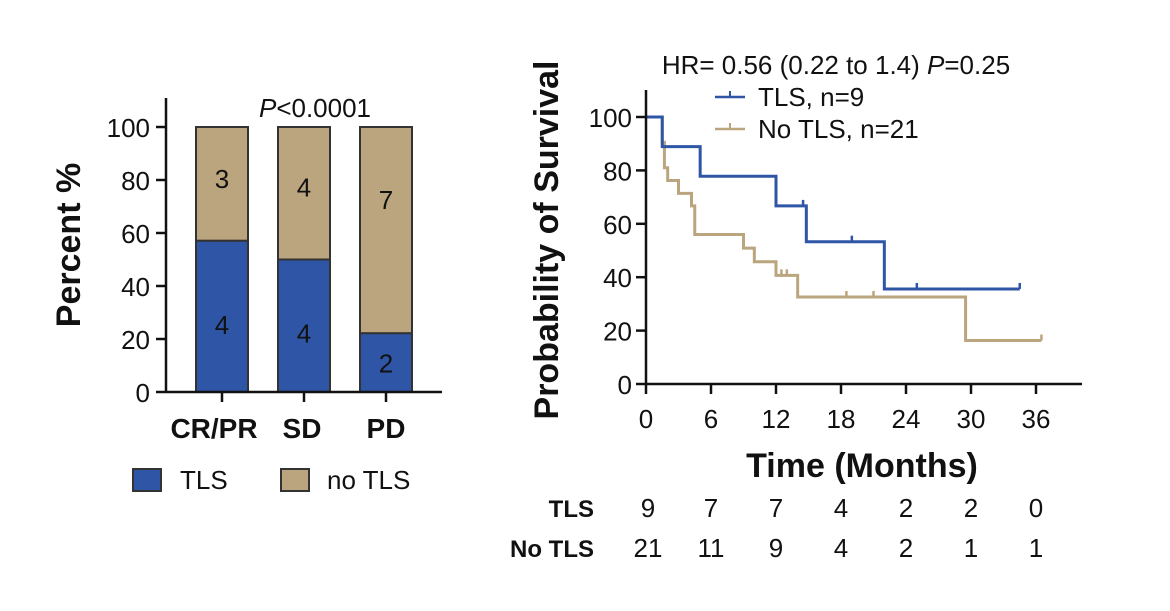  I want to click on risk-table-cell: 11, so click(711, 548).